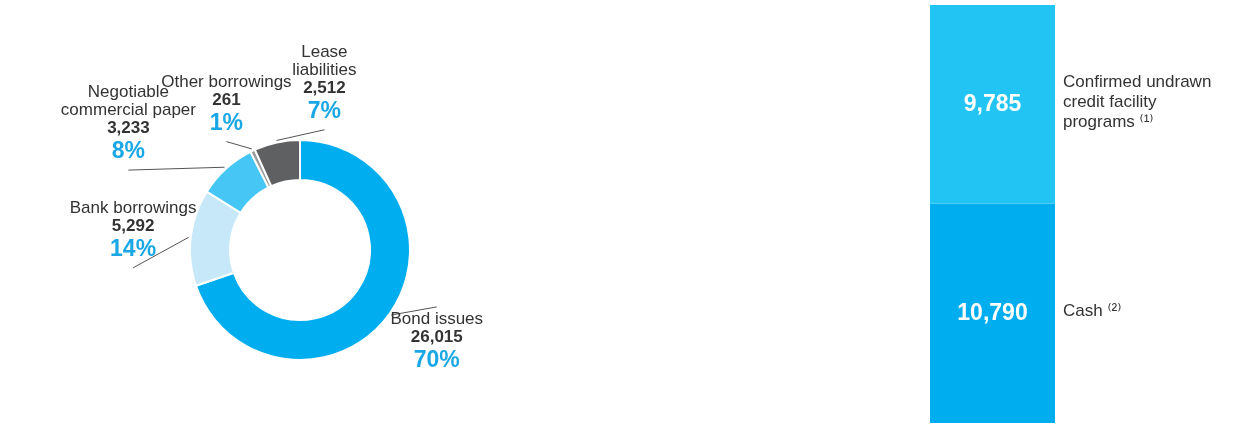  What do you see at coordinates (1137, 102) in the screenshot?
I see `series-label: Confirmed undrawn credit facility programs ⁽¹⁾` at bounding box center [1137, 102].